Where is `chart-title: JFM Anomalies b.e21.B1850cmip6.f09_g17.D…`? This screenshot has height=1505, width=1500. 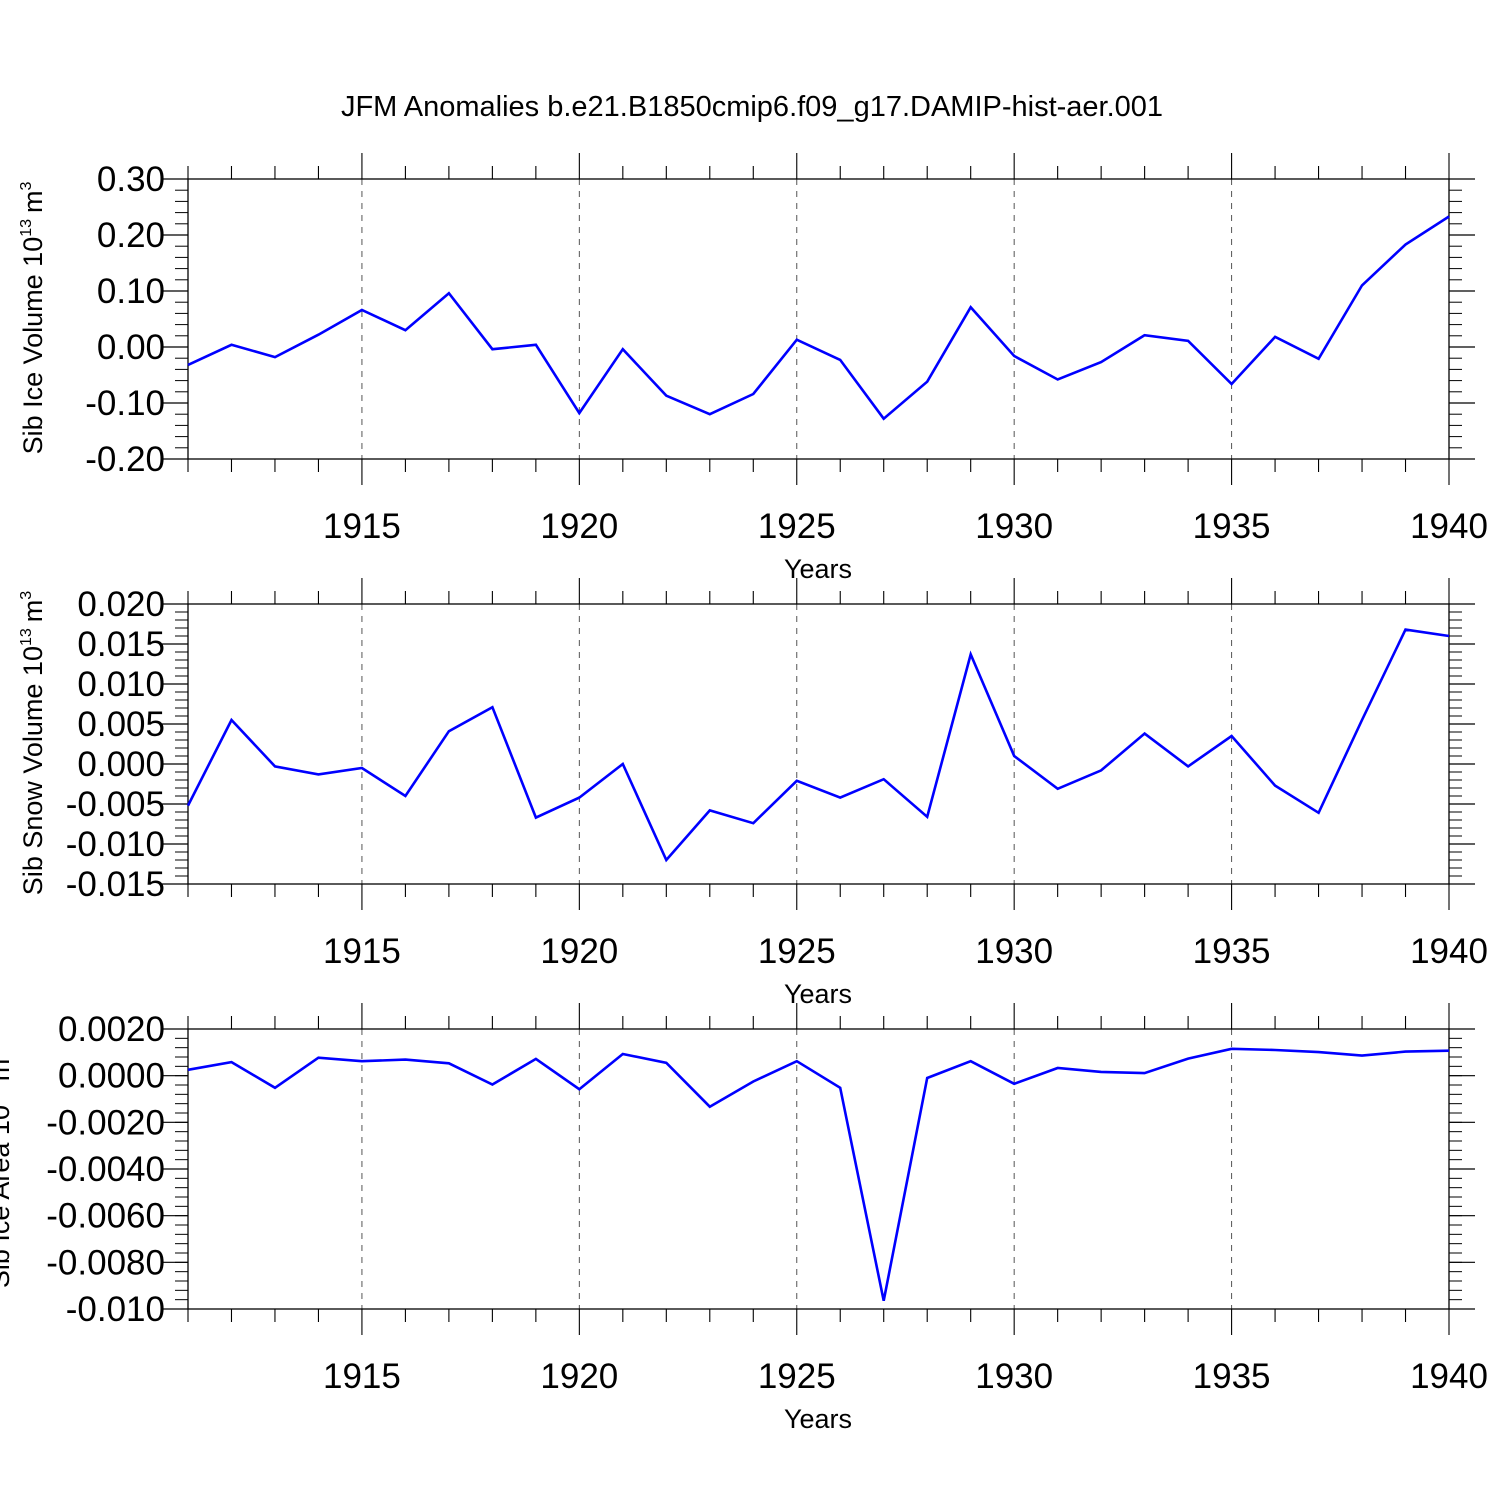
chart-title: JFM Anomalies b.e21.B1850cmip6.f09_g17.D… is located at coordinates (752, 107).